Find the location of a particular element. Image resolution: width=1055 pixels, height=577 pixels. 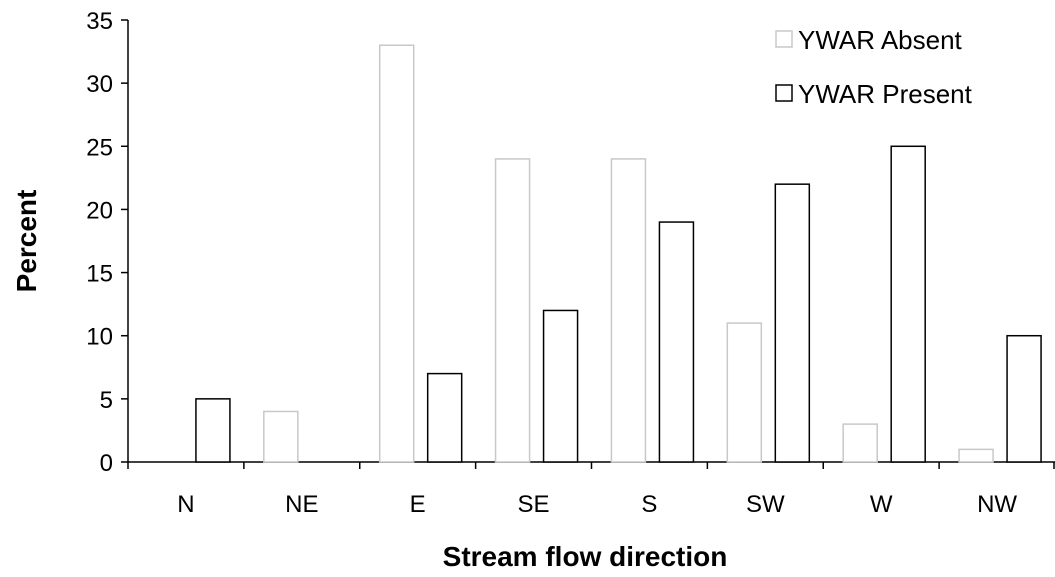

bar-present-s is located at coordinates (676, 342).